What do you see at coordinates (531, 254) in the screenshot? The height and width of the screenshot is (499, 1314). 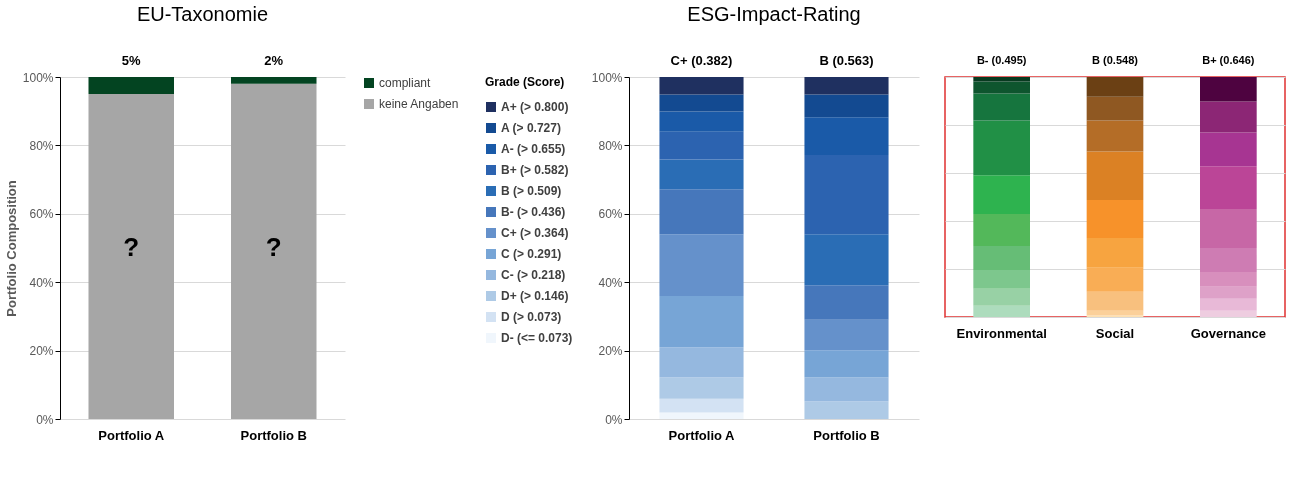 I see `legend-label: C (> 0.291)` at bounding box center [531, 254].